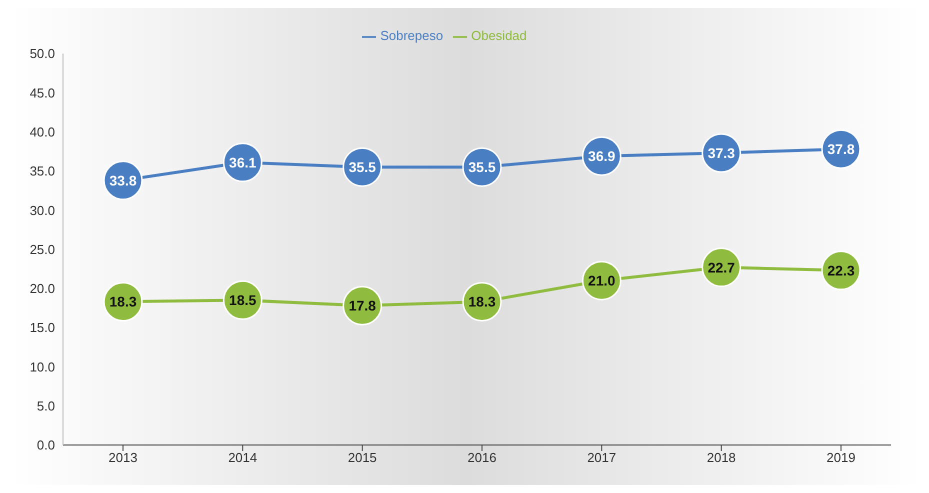 The image size is (929, 493). Describe the element at coordinates (45, 406) in the screenshot. I see `y-tick-label: 5.0` at that location.